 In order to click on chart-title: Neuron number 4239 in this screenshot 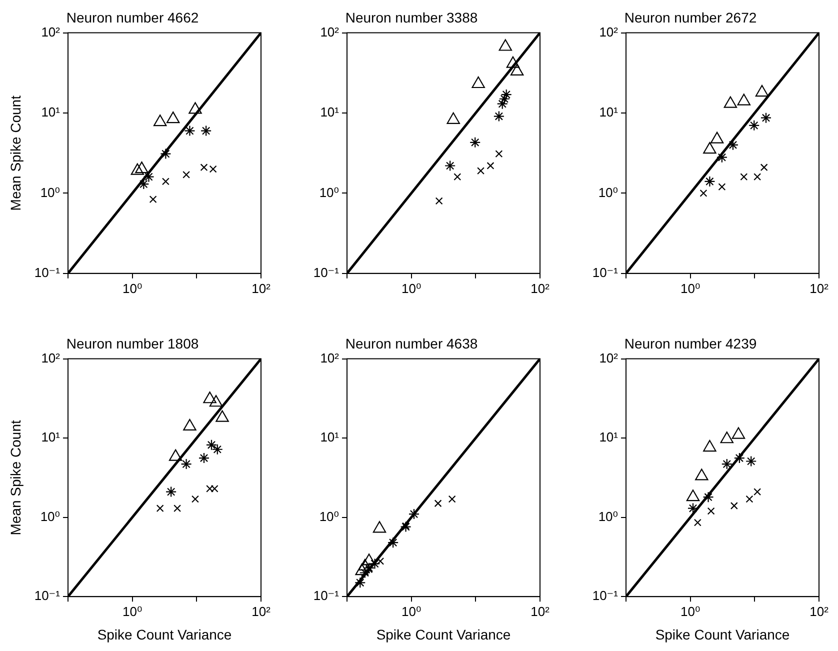, I will do `click(690, 343)`.